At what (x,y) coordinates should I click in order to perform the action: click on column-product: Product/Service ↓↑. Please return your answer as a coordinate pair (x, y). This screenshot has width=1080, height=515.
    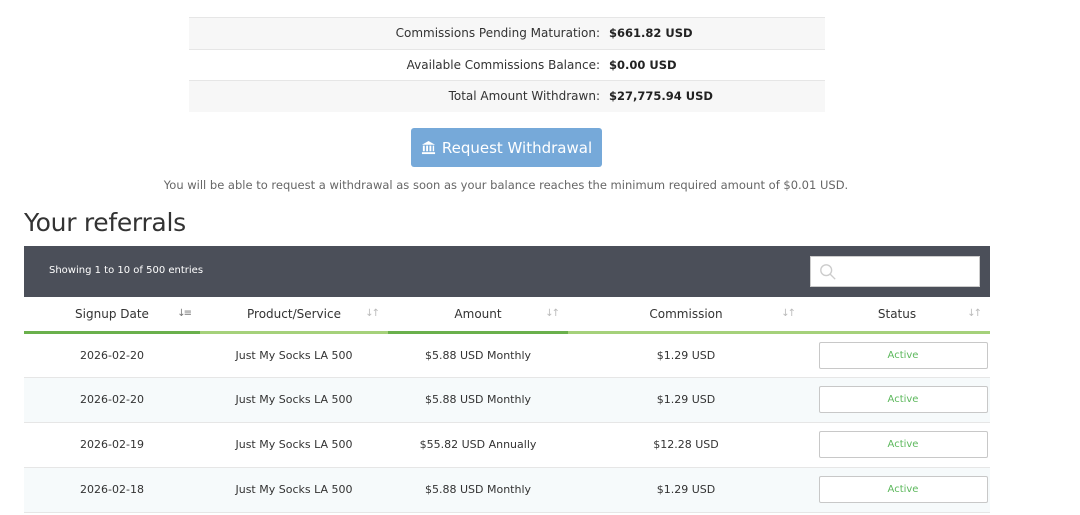
    Looking at the image, I should click on (294, 315).